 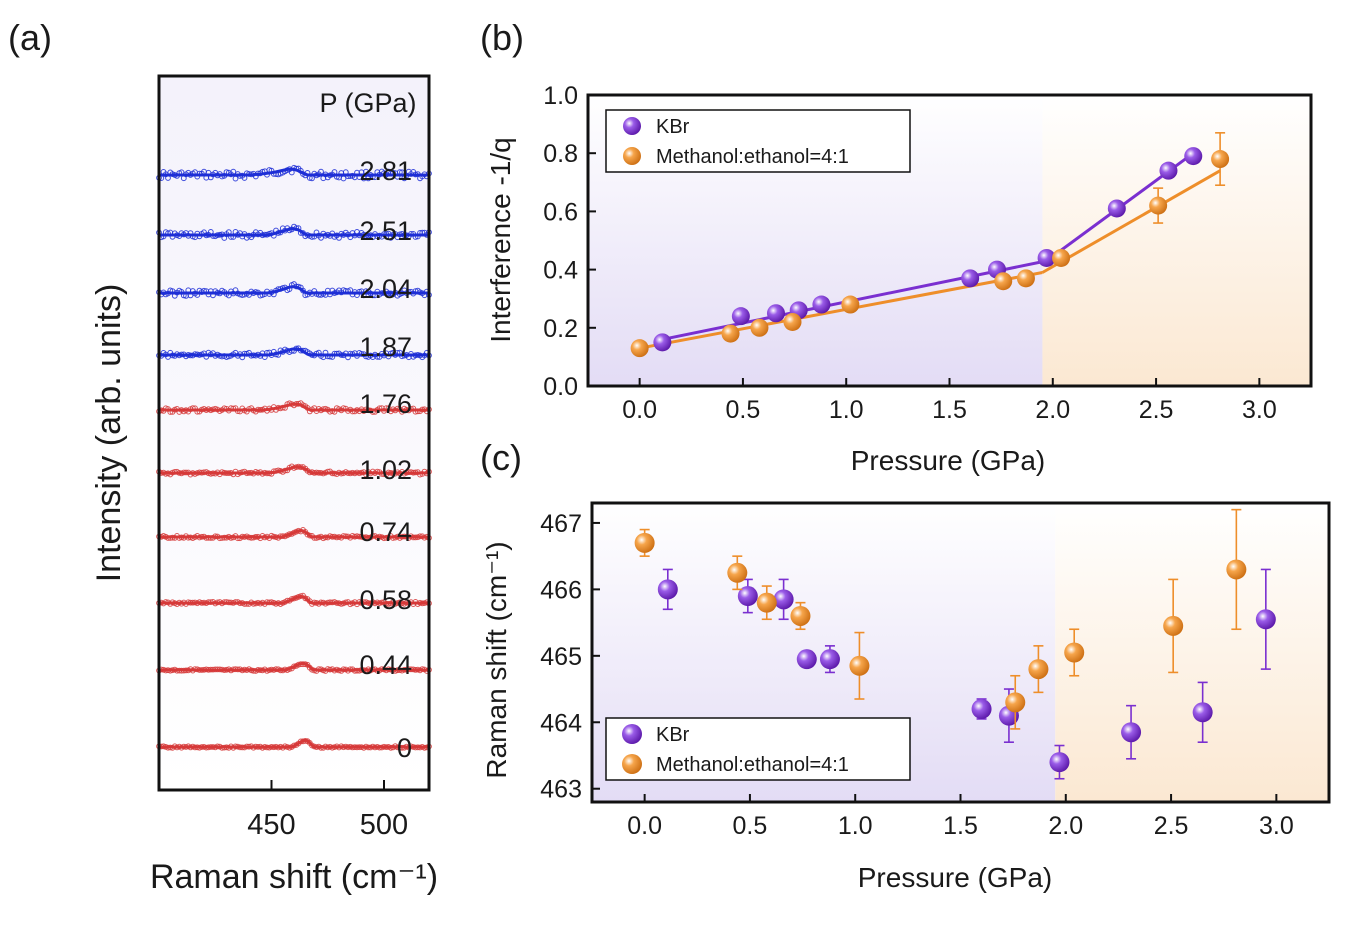 I want to click on legend-entry: KBr, so click(x=673, y=735).